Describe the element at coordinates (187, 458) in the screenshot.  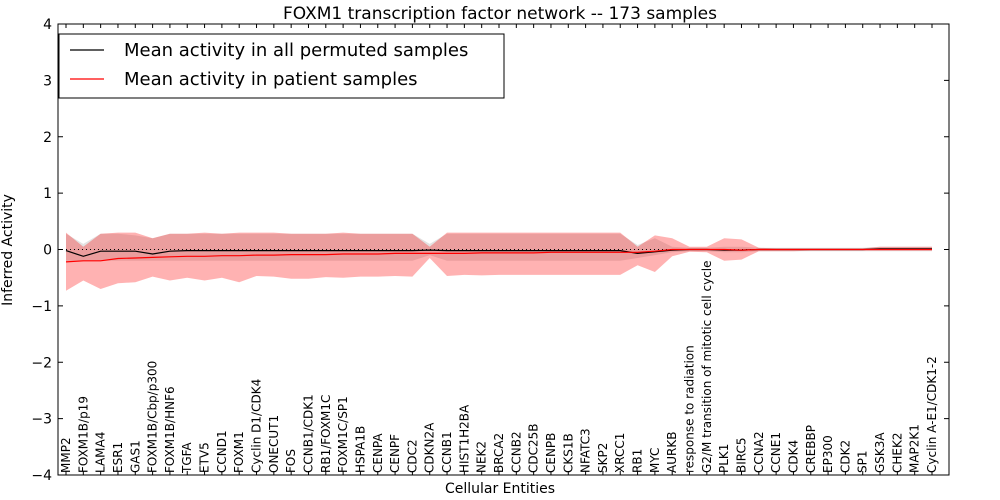
I see `category-label: TGFA` at that location.